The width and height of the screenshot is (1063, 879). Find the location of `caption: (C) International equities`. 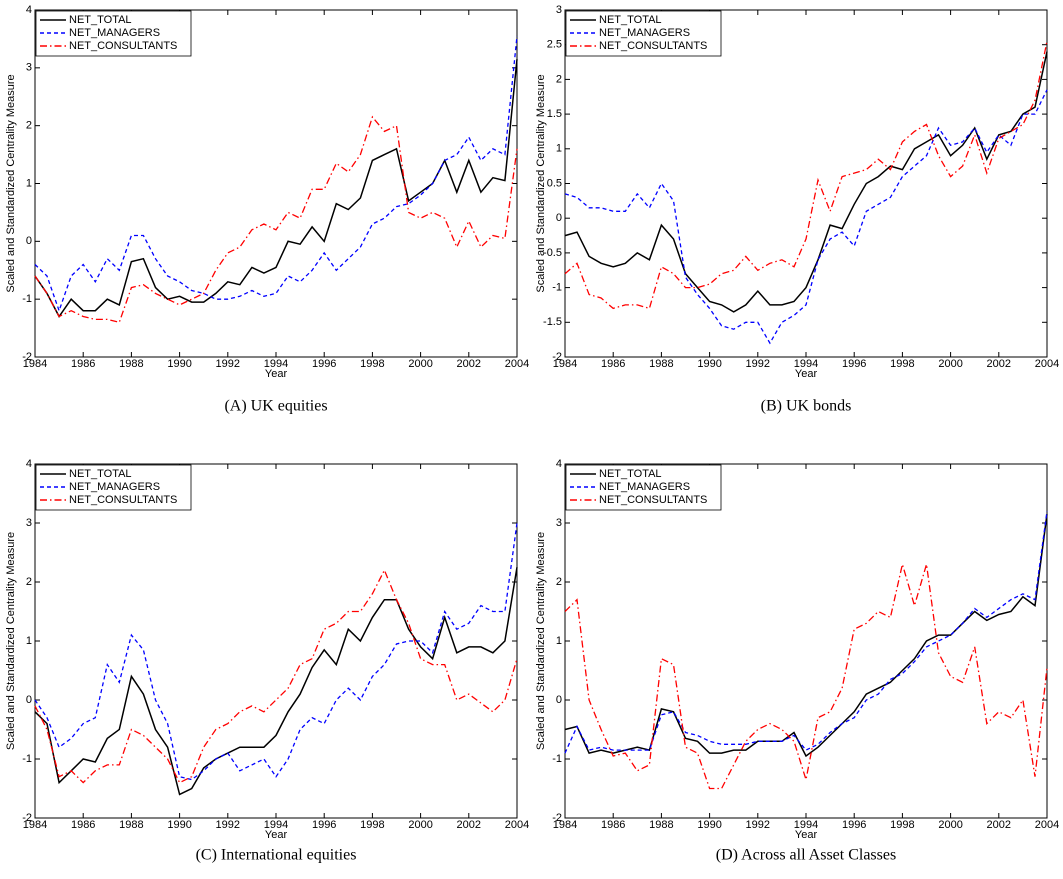

caption: (C) International equities is located at coordinates (276, 855).